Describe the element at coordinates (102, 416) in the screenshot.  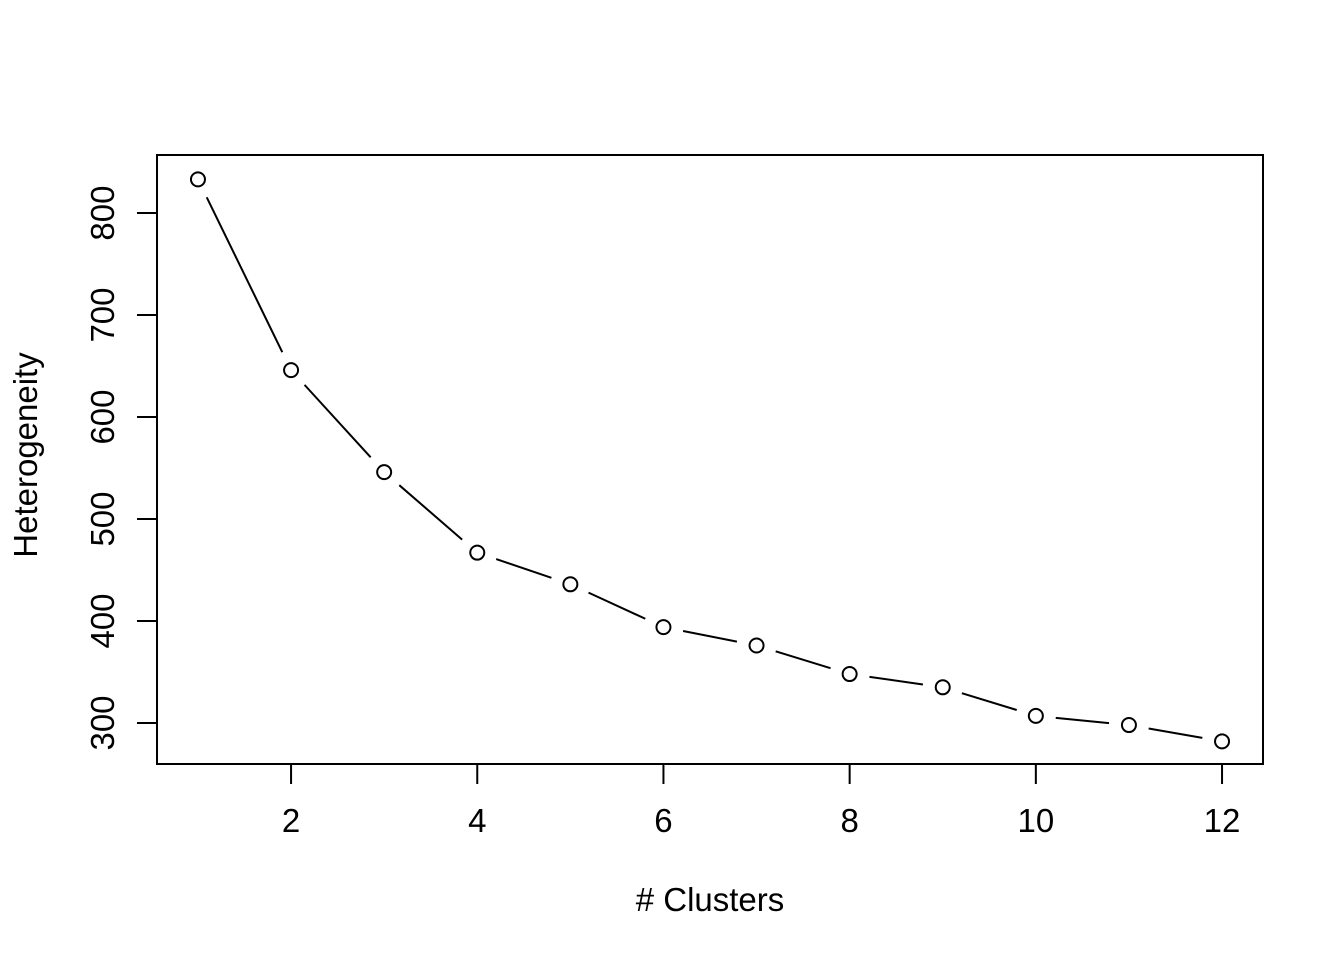
I see `y-tick-label: 600` at that location.